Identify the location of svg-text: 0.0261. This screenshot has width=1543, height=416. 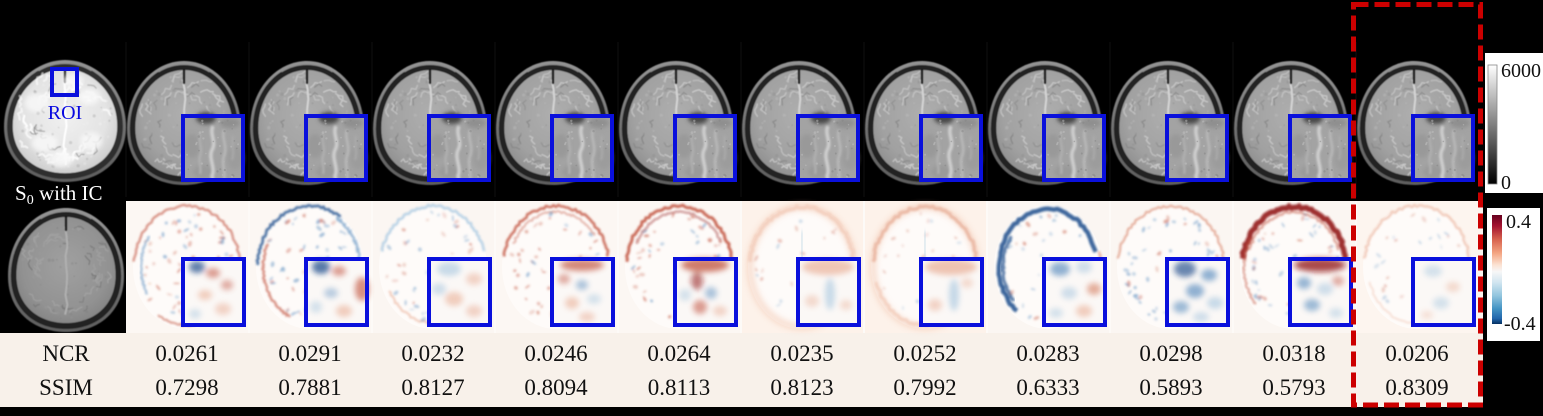
(186, 353).